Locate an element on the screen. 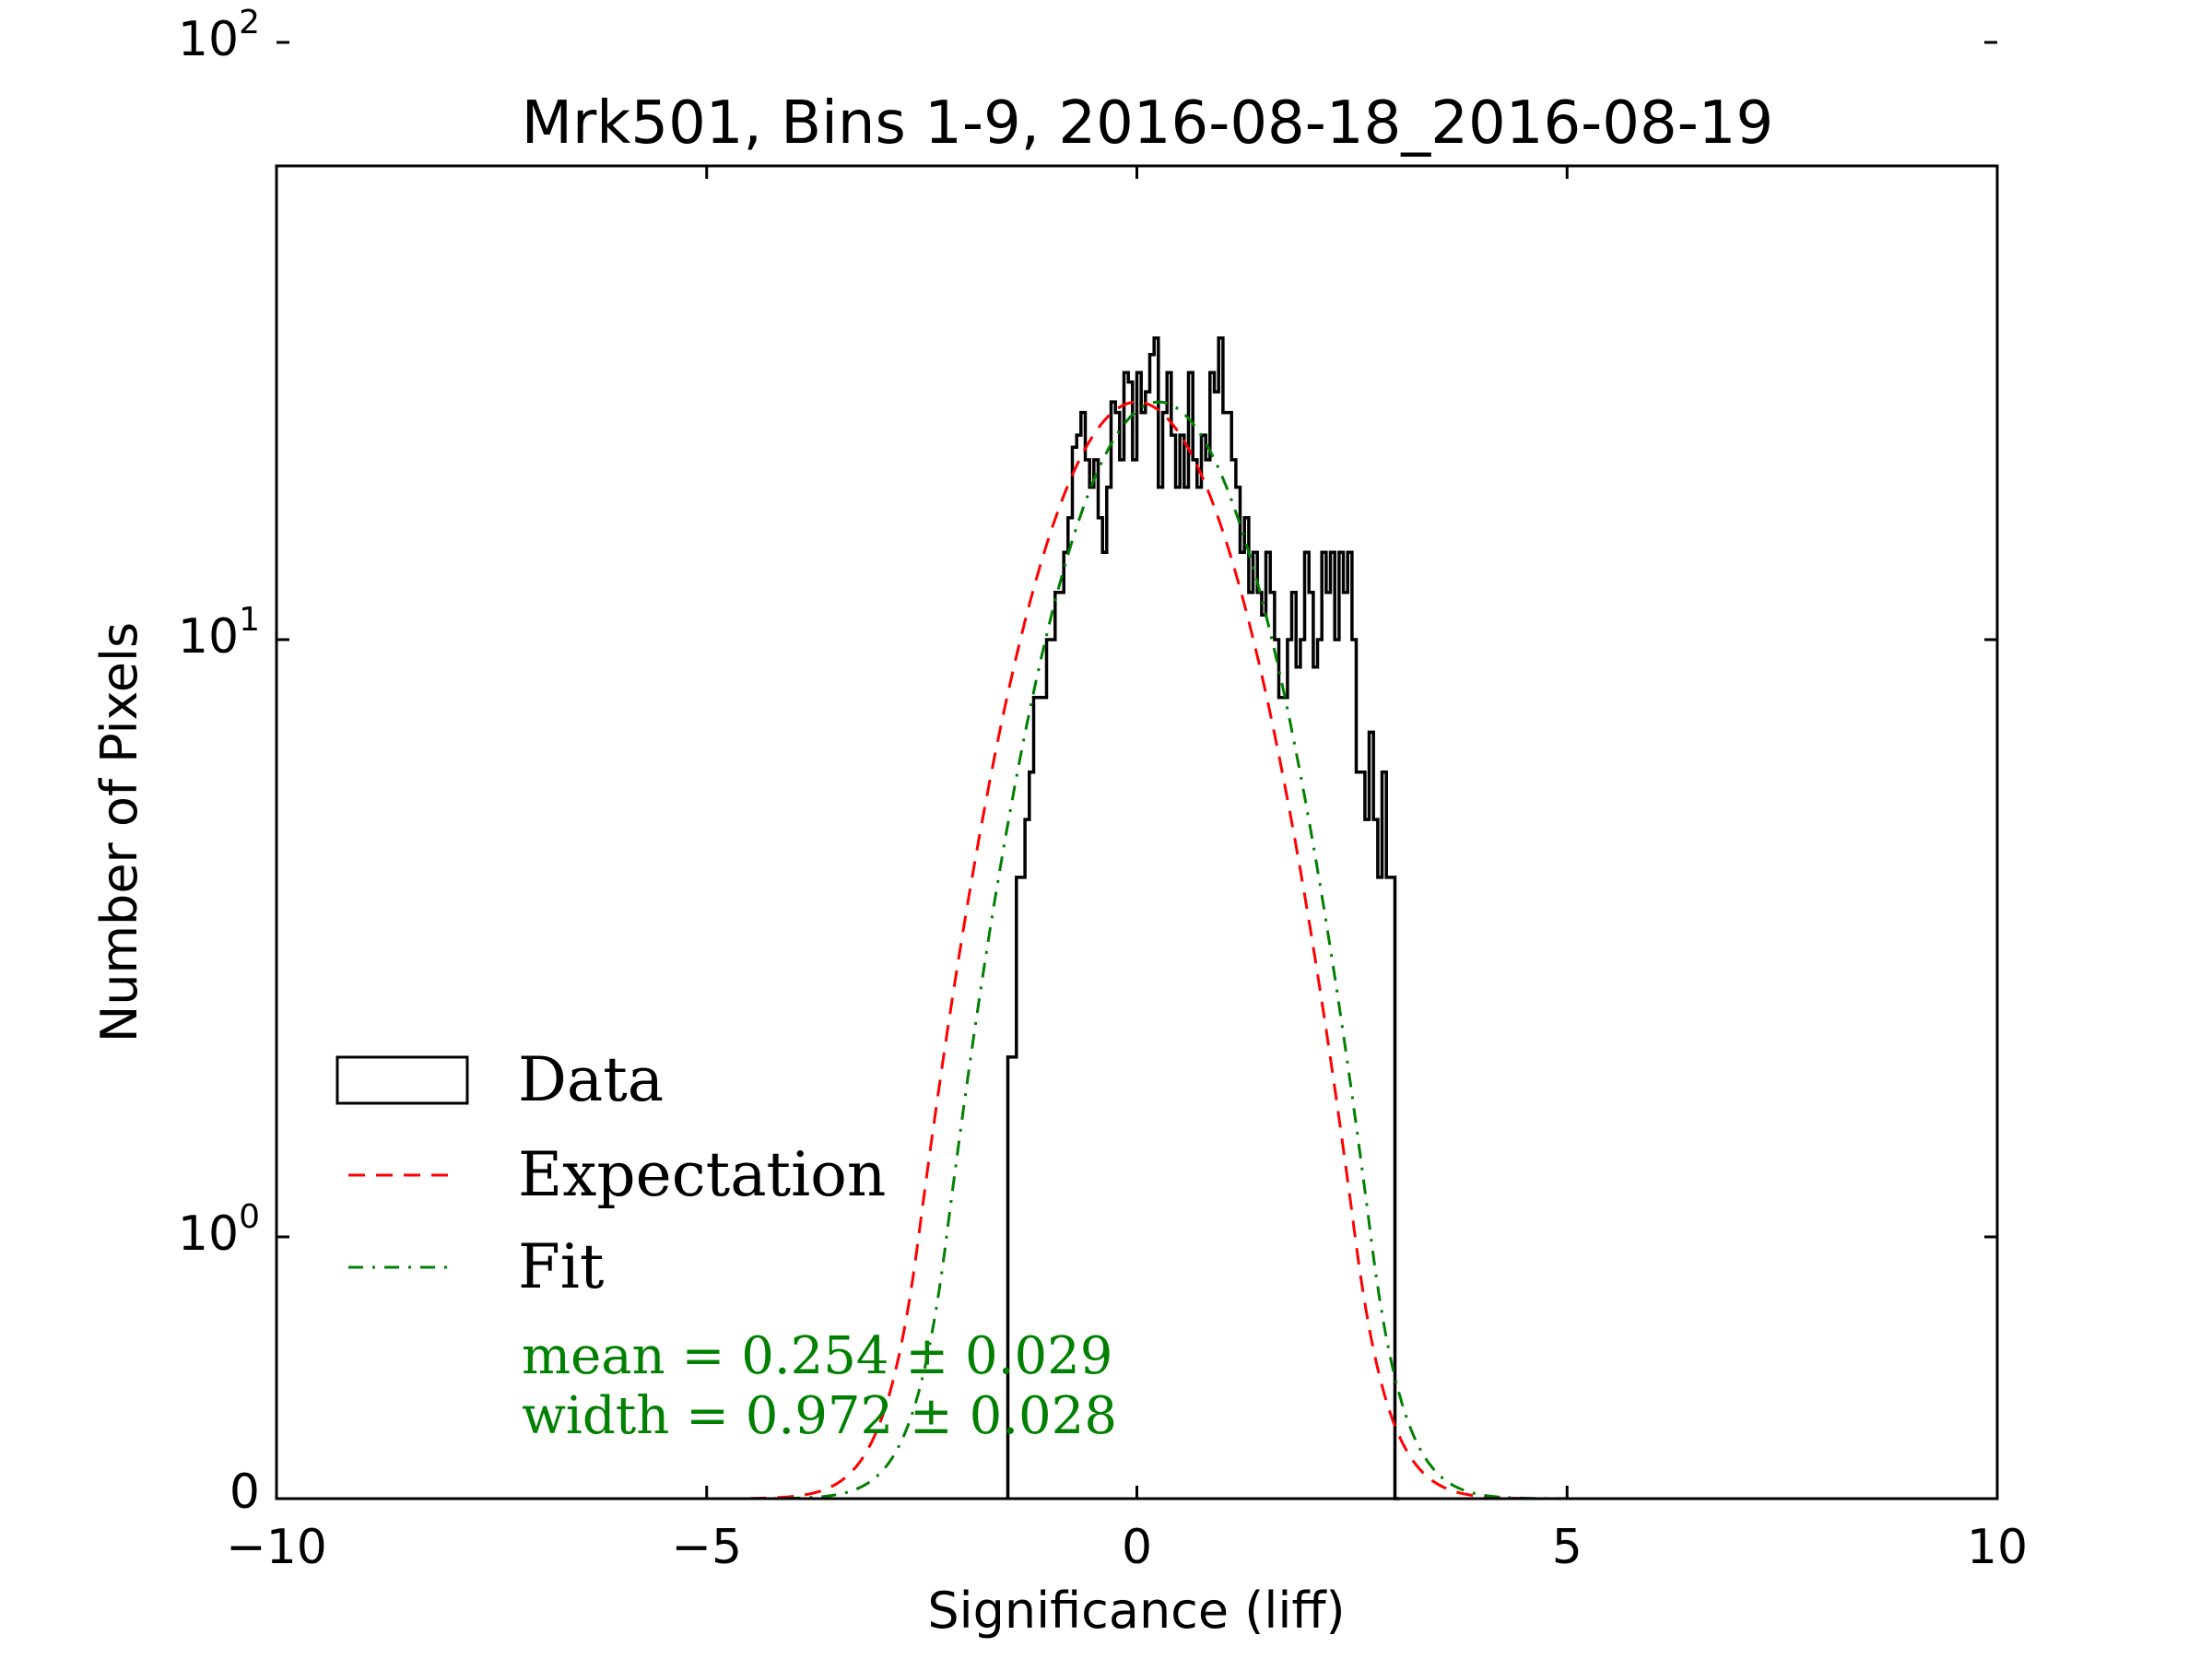 This screenshot has width=2212, height=1659. x-tick-label: 5 is located at coordinates (1567, 1547).